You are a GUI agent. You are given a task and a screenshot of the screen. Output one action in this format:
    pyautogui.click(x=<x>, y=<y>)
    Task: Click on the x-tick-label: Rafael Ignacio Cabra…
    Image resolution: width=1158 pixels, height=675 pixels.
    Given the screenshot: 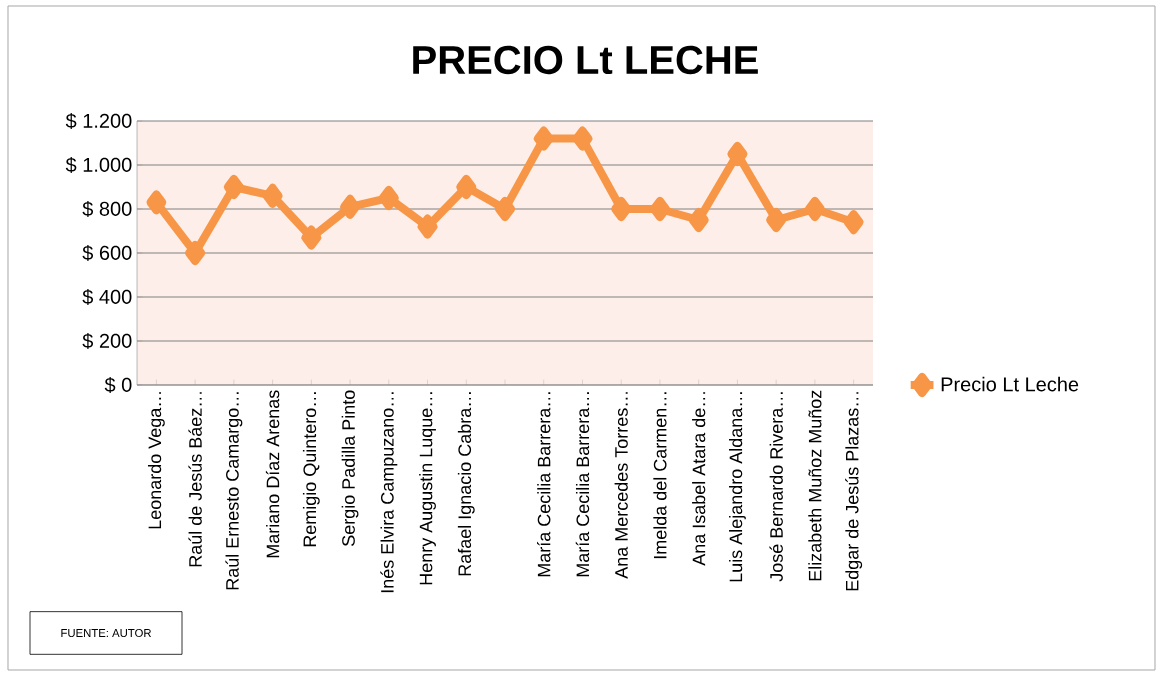 What is the action you would take?
    pyautogui.click(x=466, y=484)
    